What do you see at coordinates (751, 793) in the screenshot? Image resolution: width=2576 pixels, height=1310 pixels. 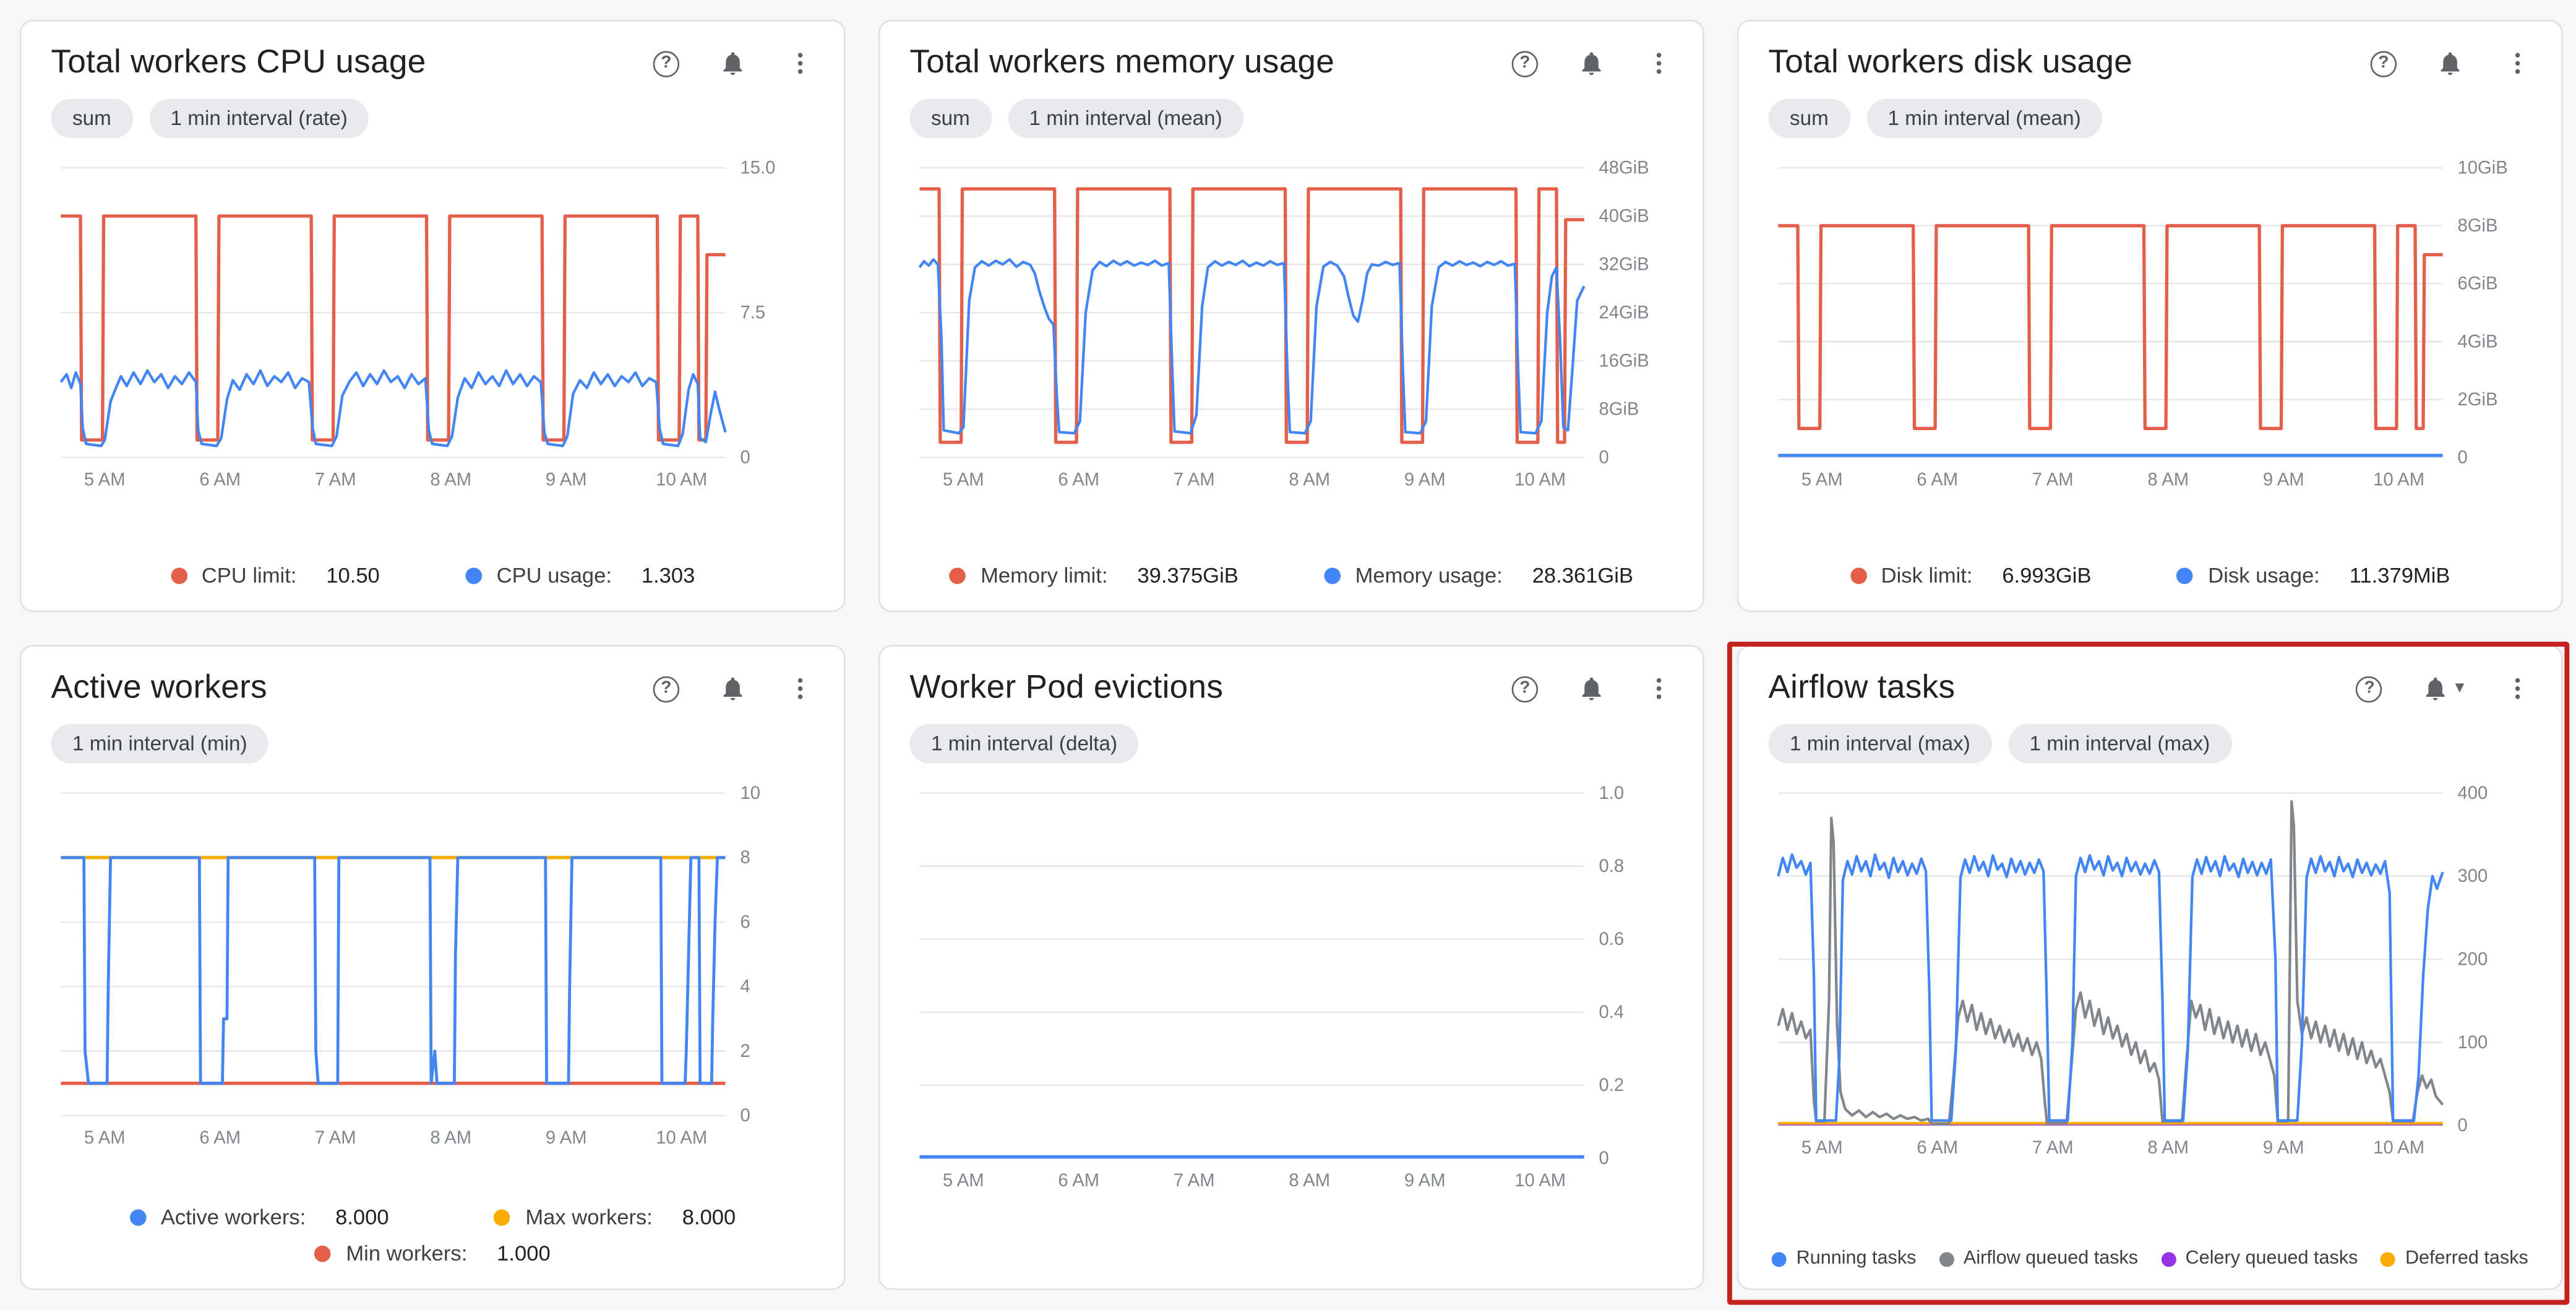 I see `svg-text: 10` at bounding box center [751, 793].